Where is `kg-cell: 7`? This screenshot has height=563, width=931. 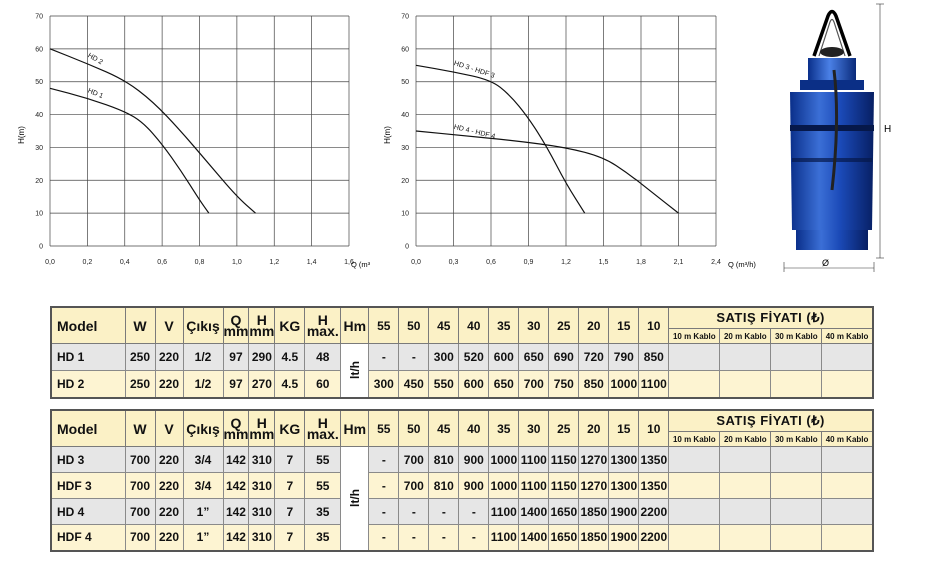 kg-cell: 7 is located at coordinates (290, 485).